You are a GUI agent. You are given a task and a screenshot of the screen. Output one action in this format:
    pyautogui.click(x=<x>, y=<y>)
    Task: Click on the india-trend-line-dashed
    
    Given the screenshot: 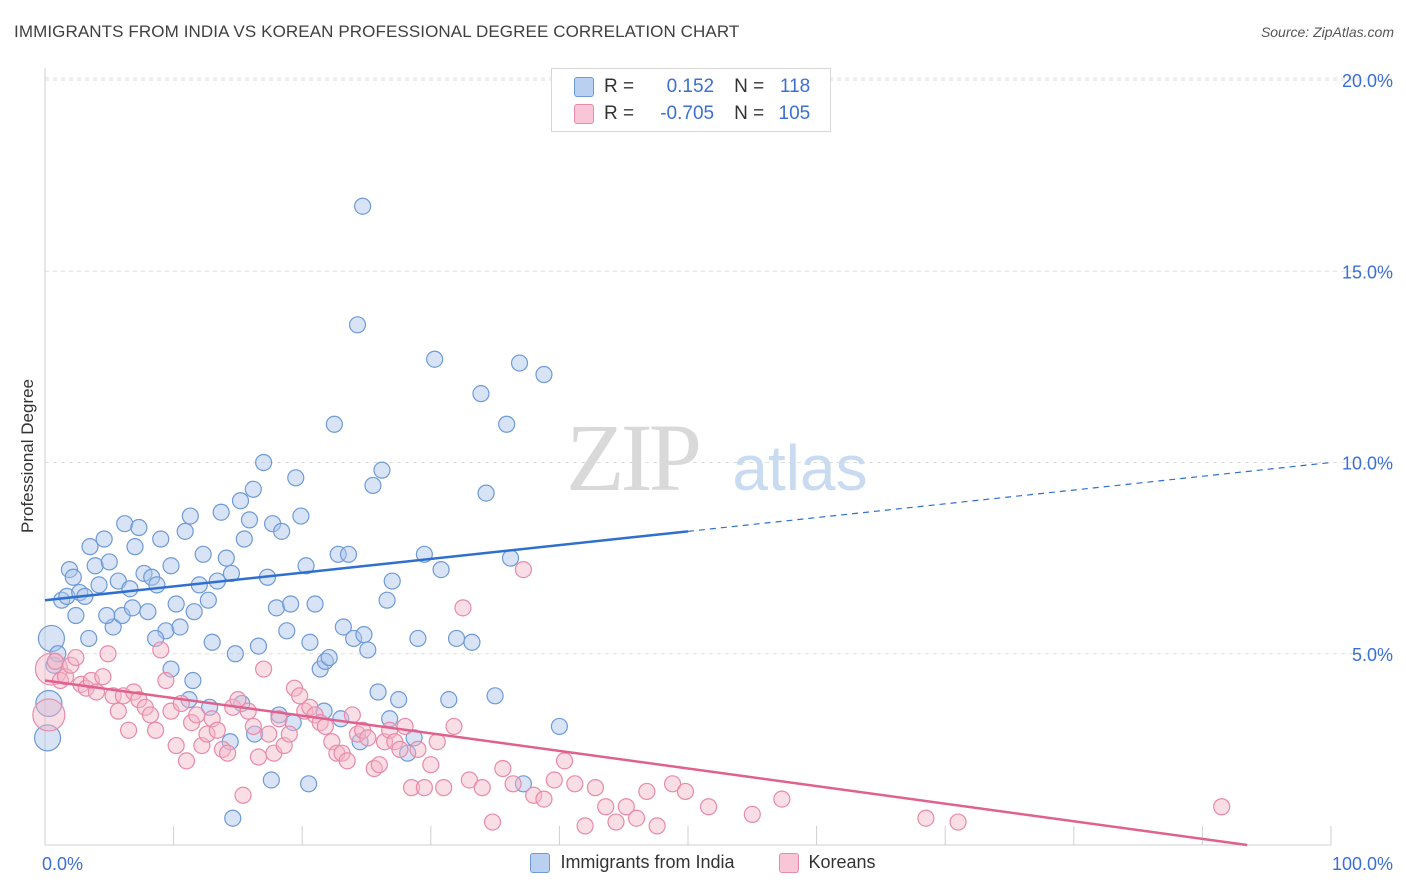 What is the action you would take?
    pyautogui.click(x=1009, y=496)
    